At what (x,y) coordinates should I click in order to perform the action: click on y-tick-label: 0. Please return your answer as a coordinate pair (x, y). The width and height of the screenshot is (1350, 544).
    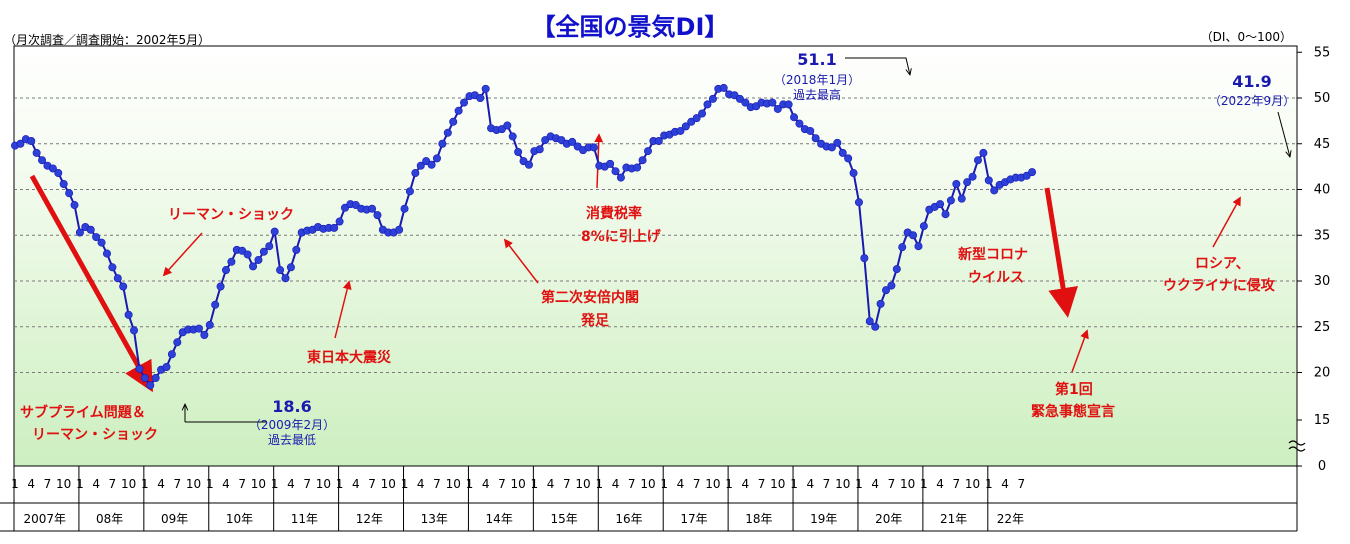
    Looking at the image, I should click on (1322, 466).